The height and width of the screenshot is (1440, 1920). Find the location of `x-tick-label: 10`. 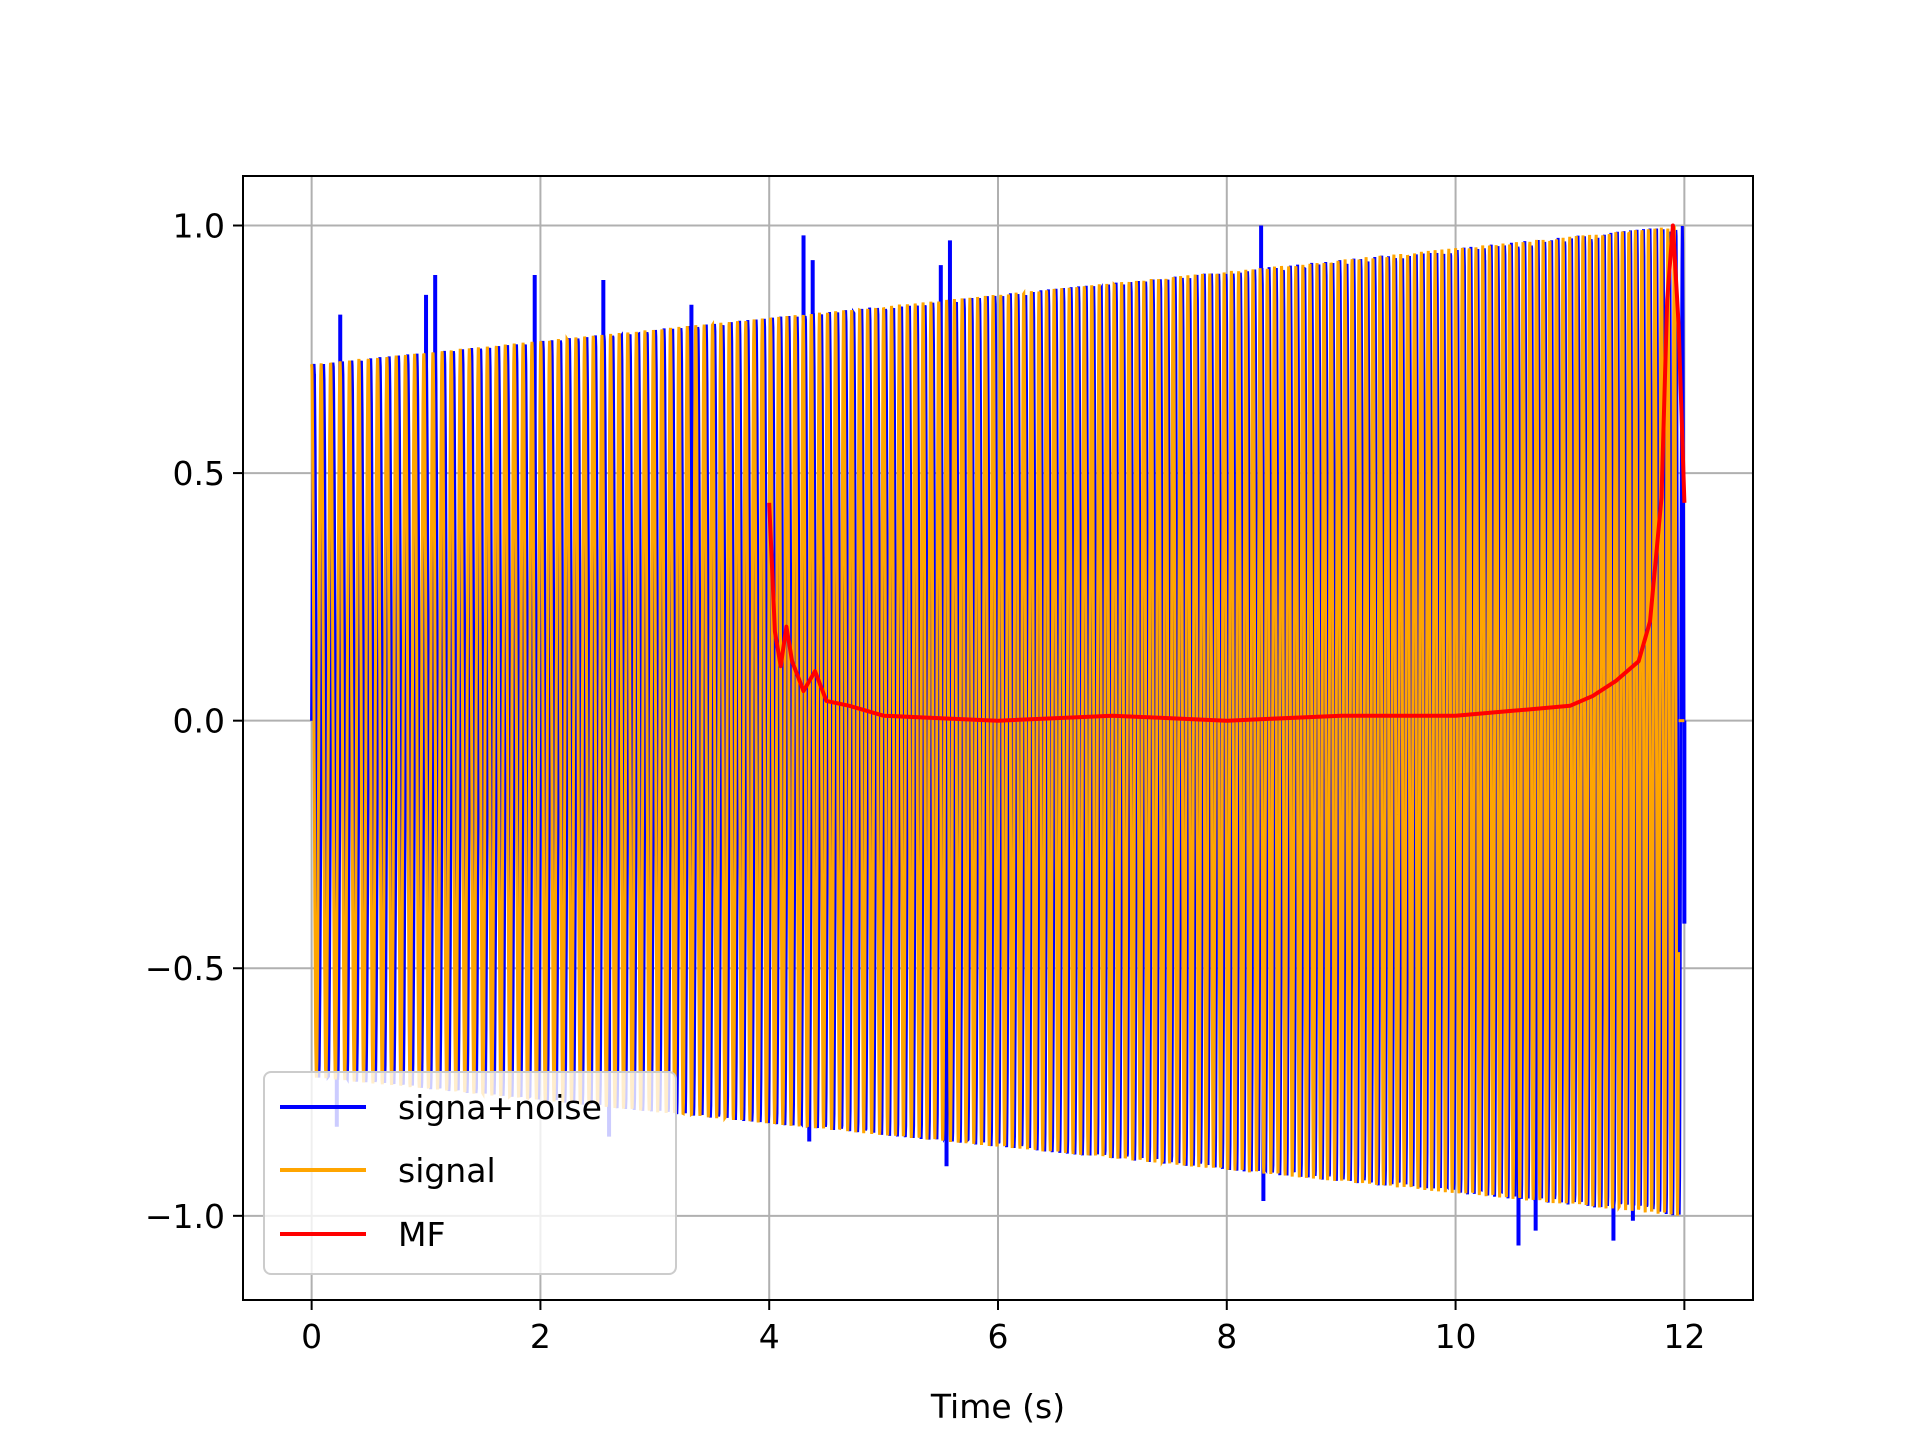

x-tick-label: 10 is located at coordinates (1456, 1336).